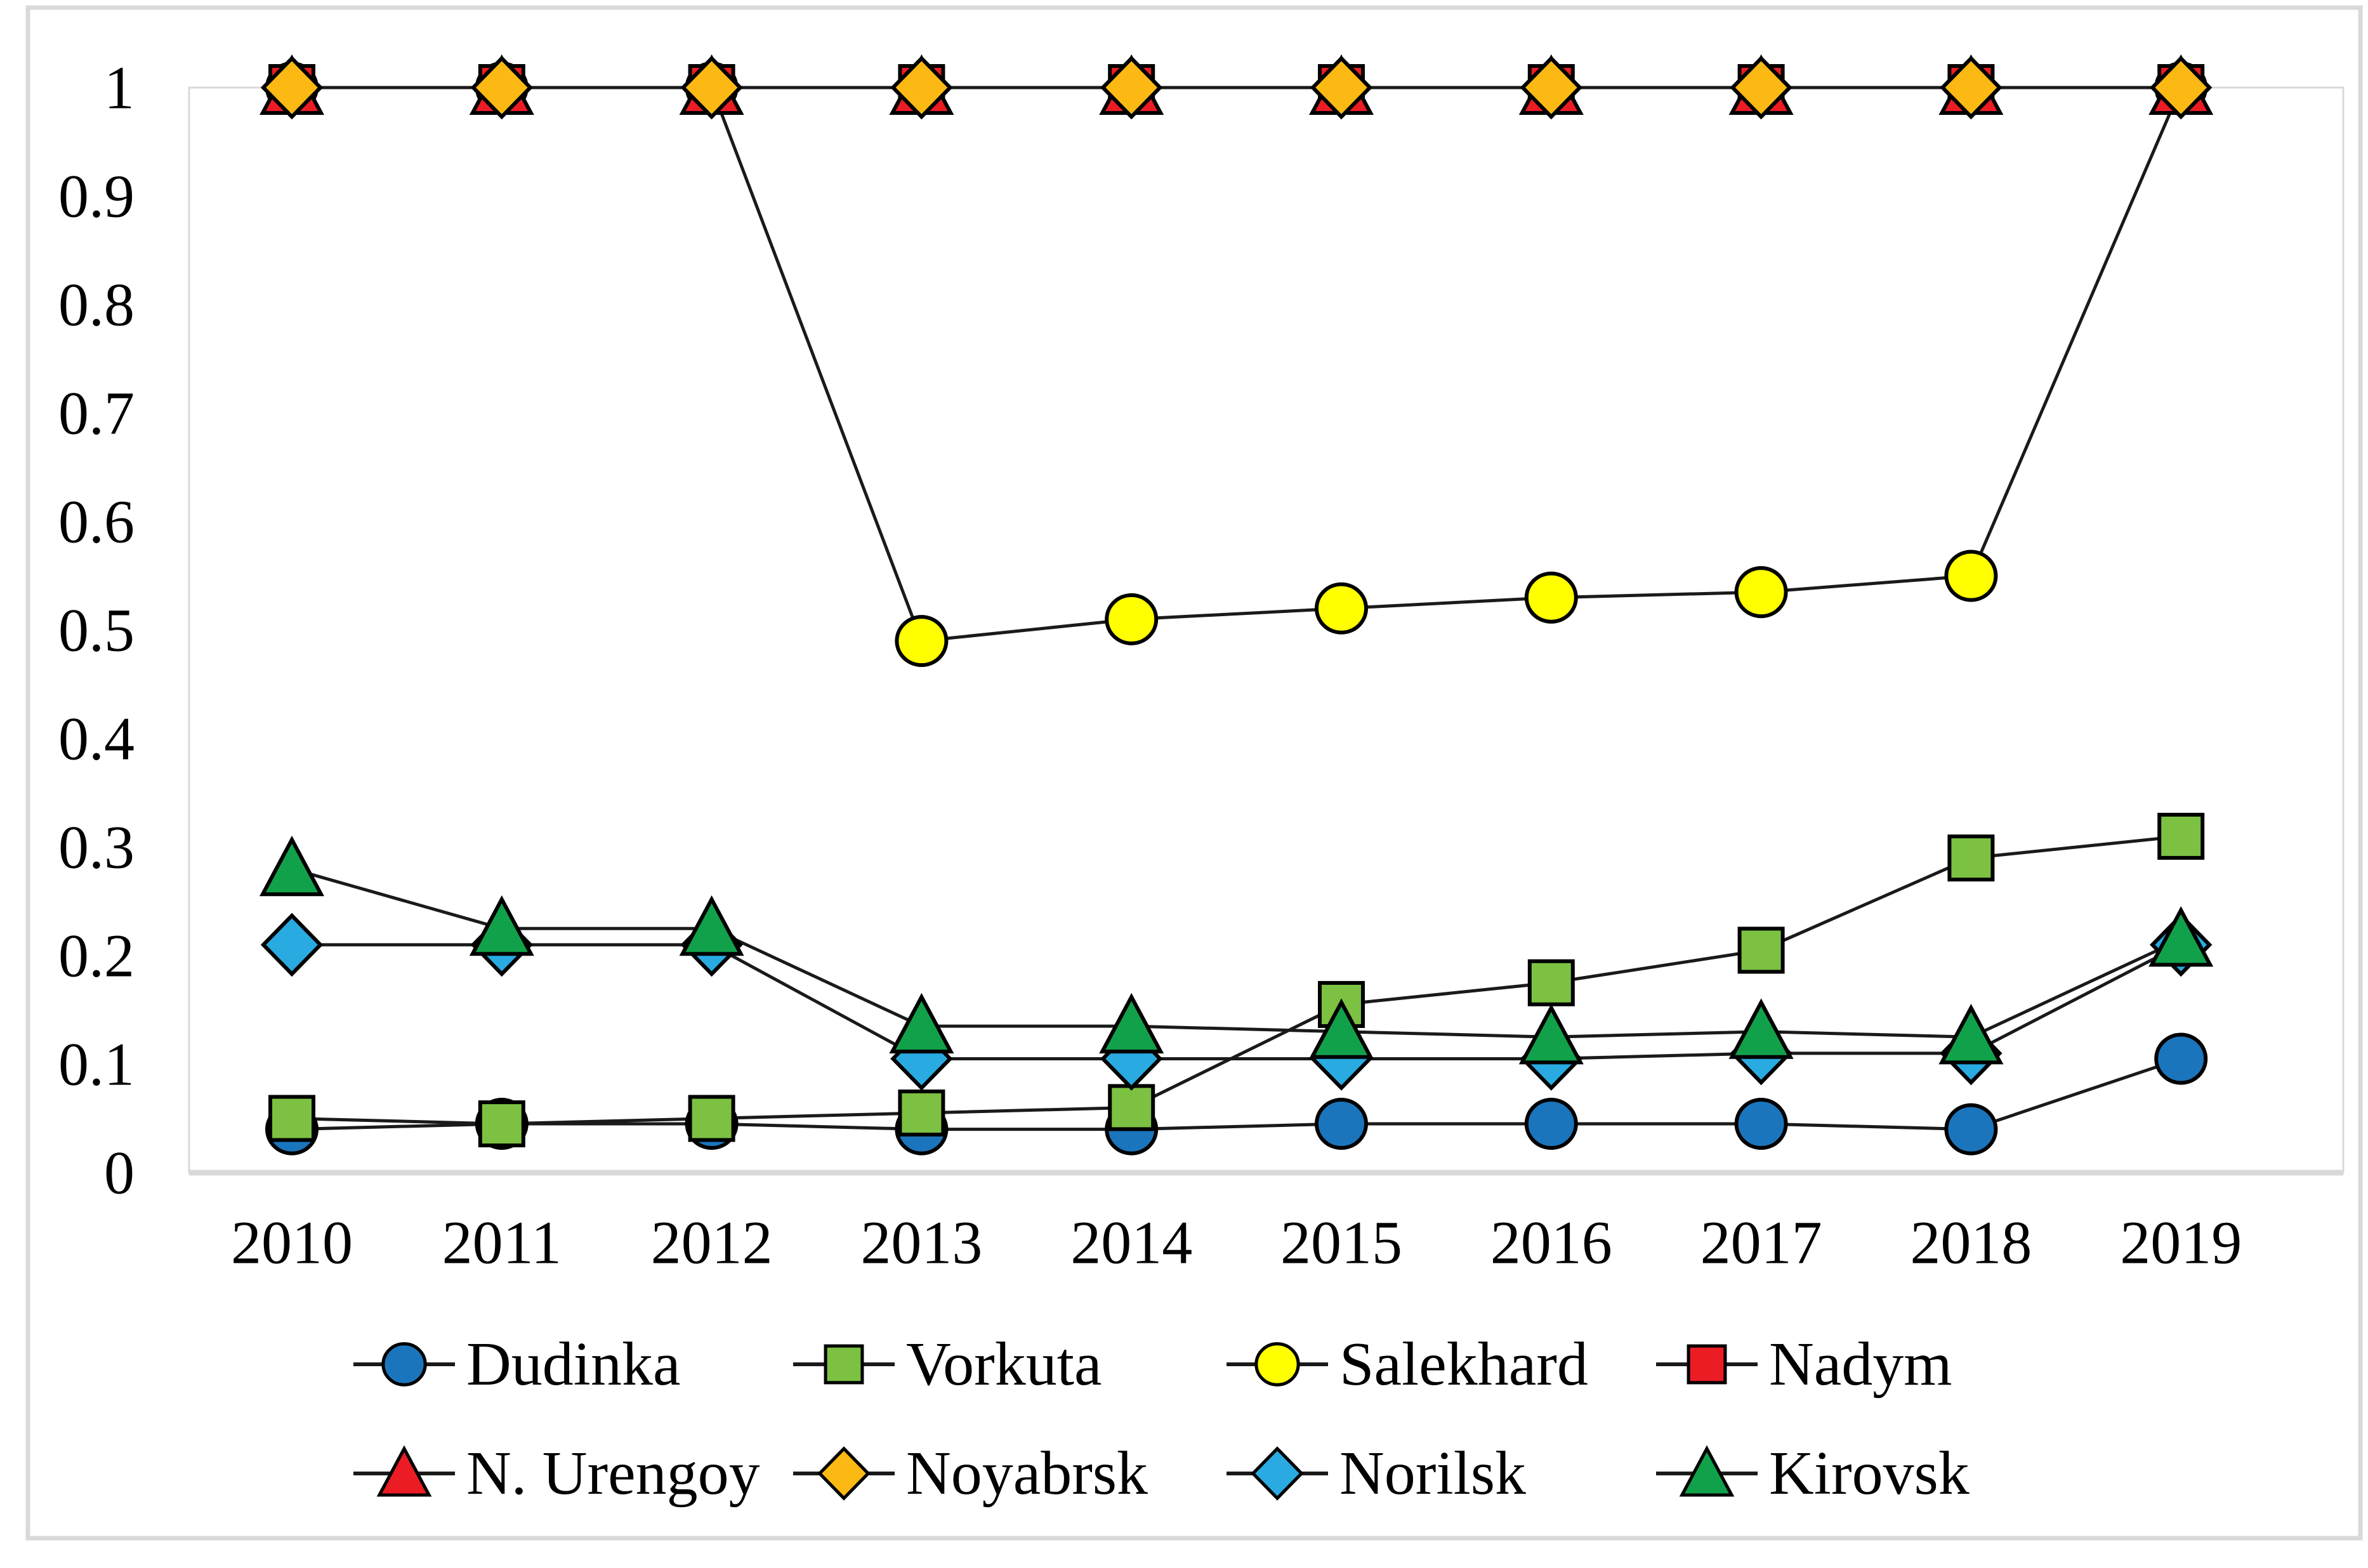 Image resolution: width=2368 pixels, height=1568 pixels. What do you see at coordinates (1027, 1473) in the screenshot?
I see `legend-label: Noyabrsk` at bounding box center [1027, 1473].